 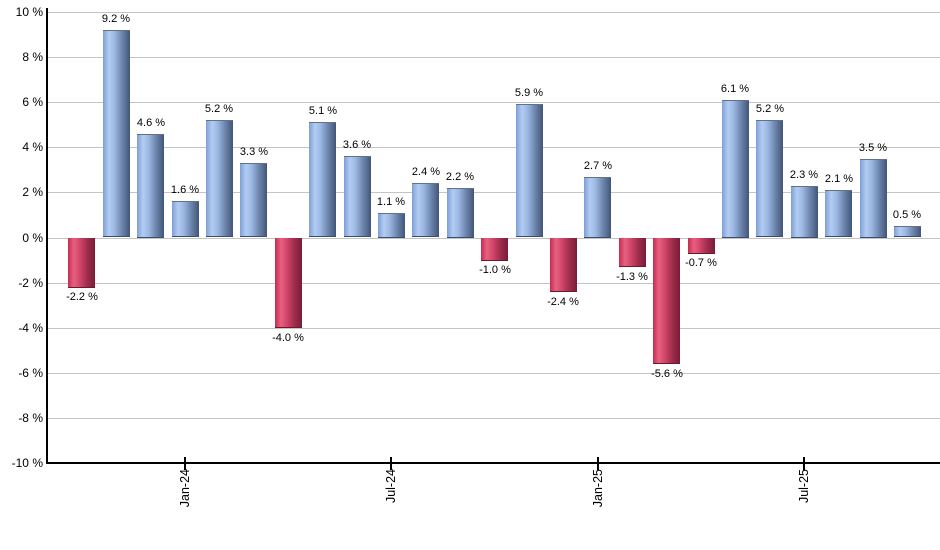 I want to click on bar-value-label: 2.7 %, so click(x=598, y=166).